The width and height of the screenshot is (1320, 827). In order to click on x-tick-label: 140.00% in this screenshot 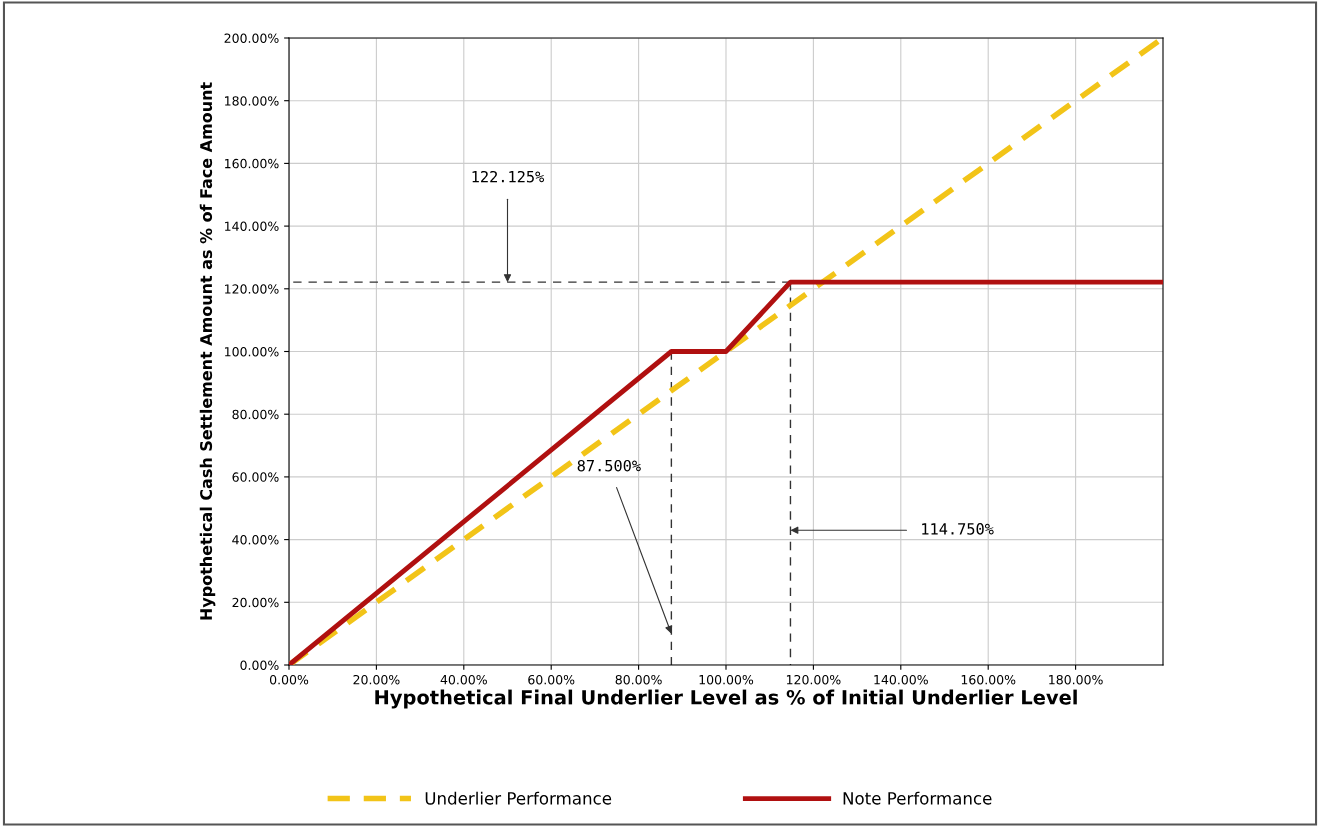, I will do `click(901, 679)`.